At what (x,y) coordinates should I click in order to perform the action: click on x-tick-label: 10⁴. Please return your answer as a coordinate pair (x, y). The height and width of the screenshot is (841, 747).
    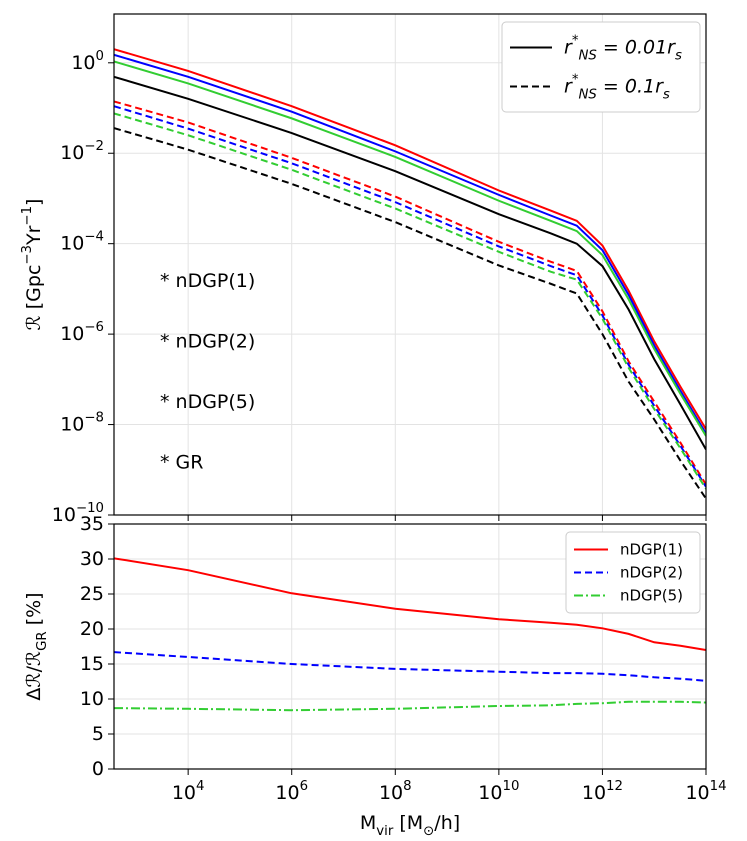
    Looking at the image, I should click on (188, 791).